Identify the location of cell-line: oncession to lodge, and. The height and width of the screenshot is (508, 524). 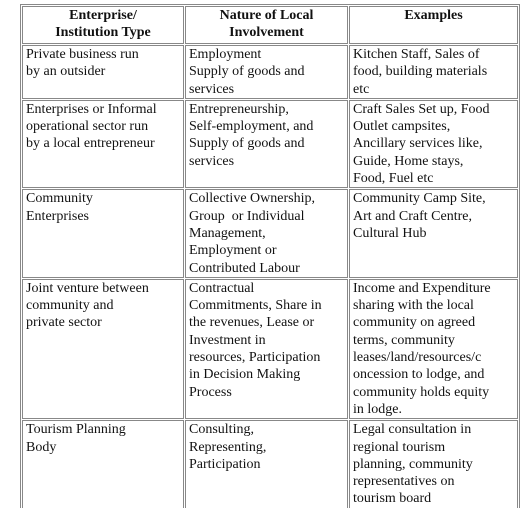
(419, 375).